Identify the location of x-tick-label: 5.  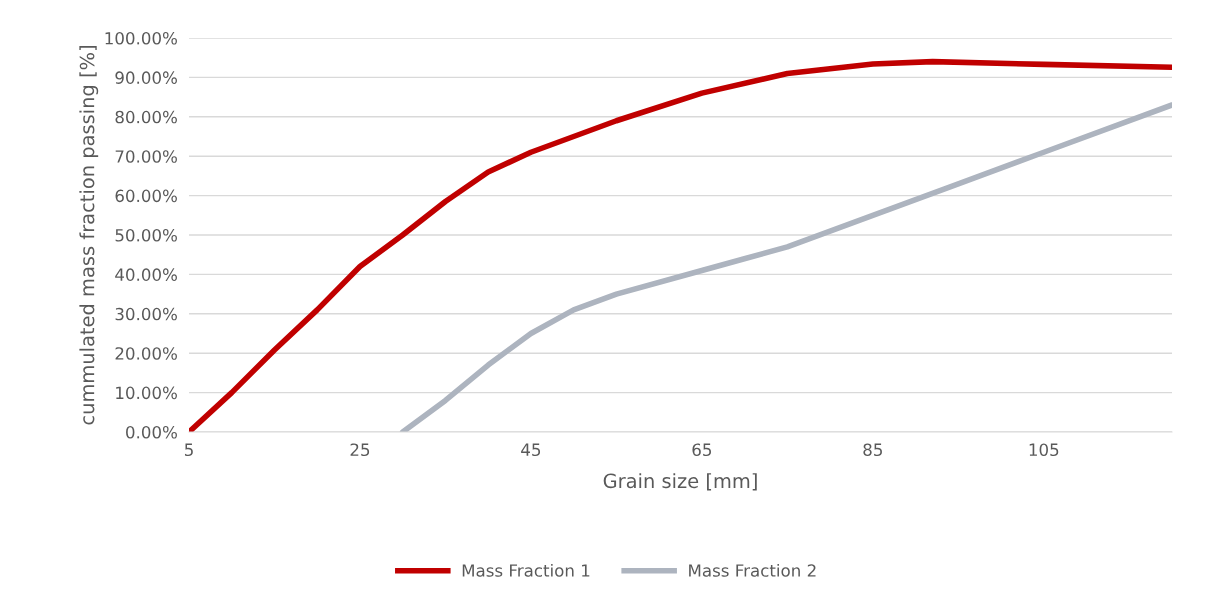
(188, 450).